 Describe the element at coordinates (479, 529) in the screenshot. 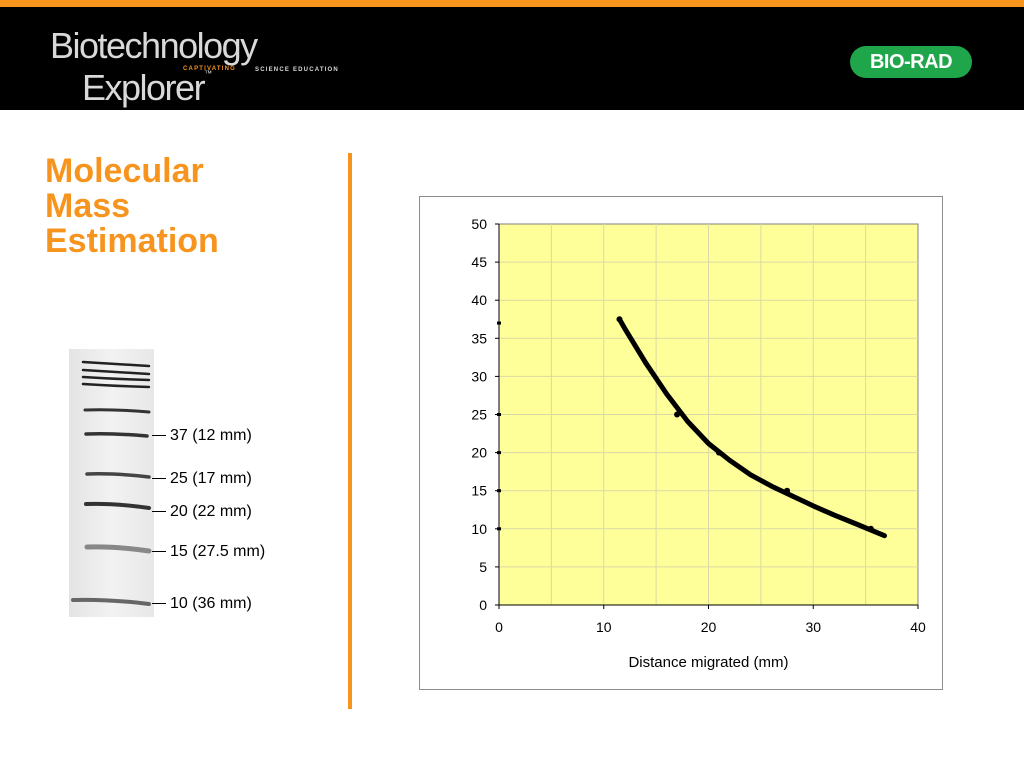

I see `y-tick-label: 10` at that location.